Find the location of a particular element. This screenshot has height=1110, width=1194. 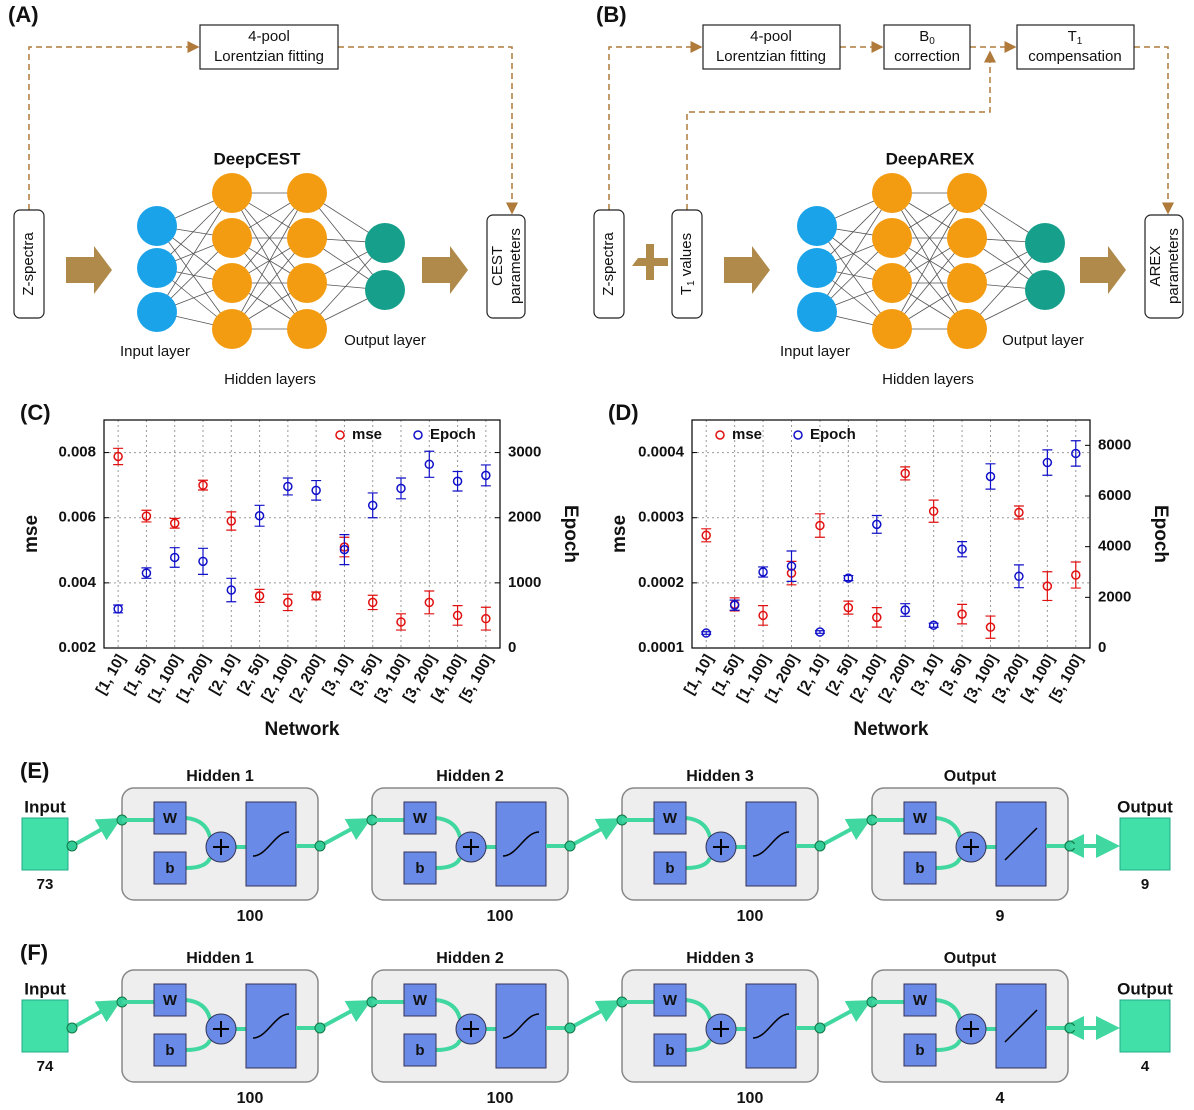

output-box is located at coordinates (1164, 266).